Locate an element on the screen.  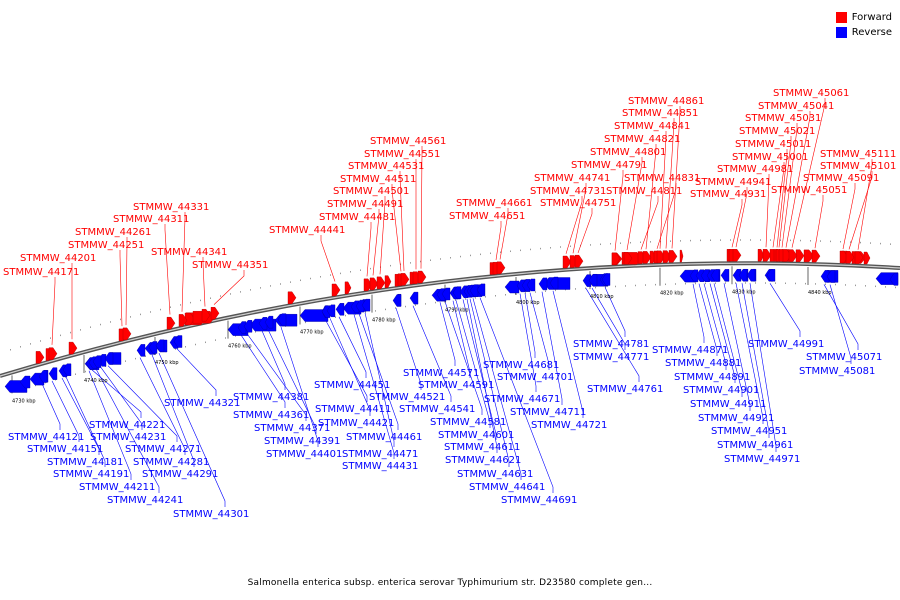
reverse-gene-label: STMMW_44891 is located at coordinates (712, 377).